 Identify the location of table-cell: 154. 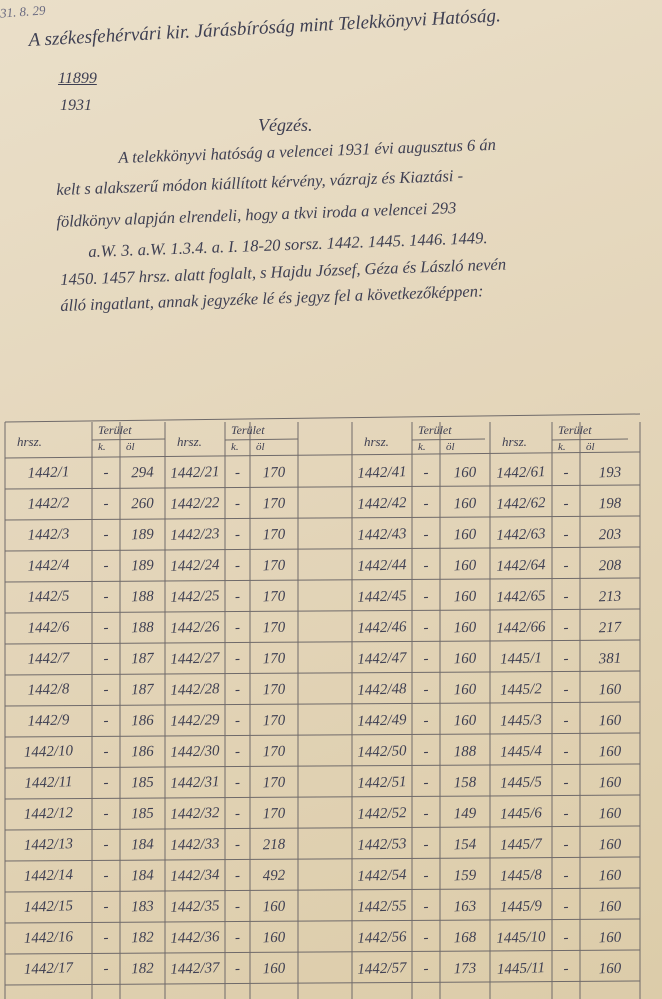
(465, 845).